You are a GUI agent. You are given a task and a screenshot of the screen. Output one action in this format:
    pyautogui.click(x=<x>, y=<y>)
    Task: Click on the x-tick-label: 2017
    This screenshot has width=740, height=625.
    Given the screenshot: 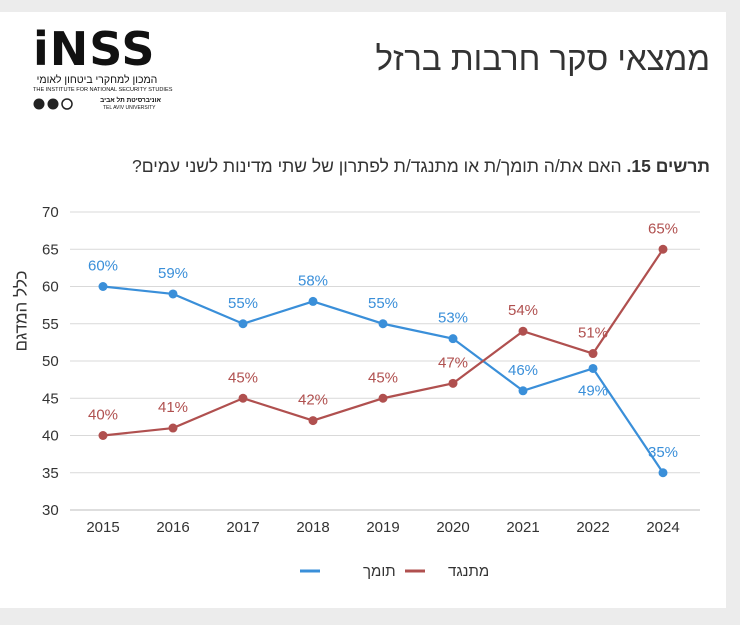 What is the action you would take?
    pyautogui.click(x=242, y=527)
    